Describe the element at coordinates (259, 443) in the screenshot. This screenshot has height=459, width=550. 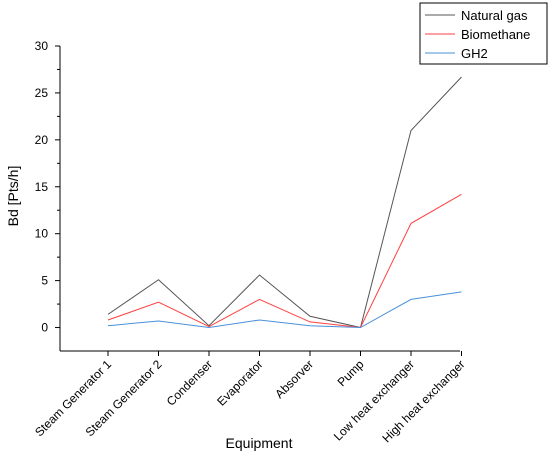
I see `x-axis-title: Equipment` at that location.